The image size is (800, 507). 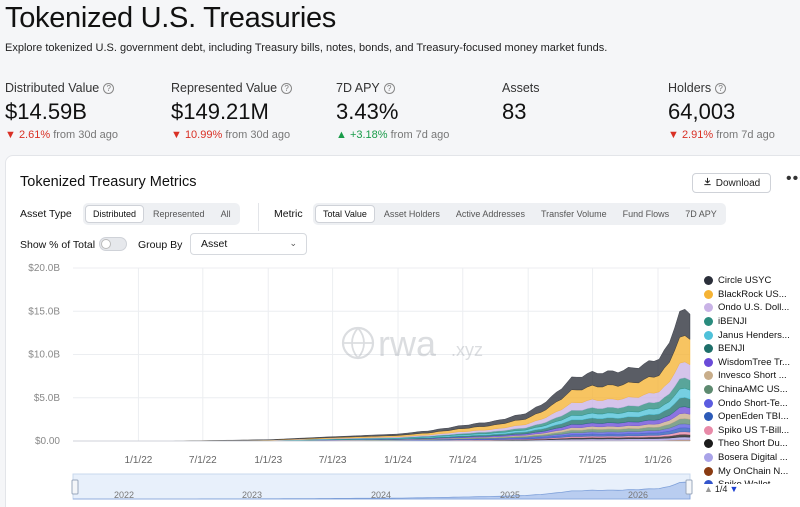 I want to click on stat-label: Assets, so click(x=521, y=88).